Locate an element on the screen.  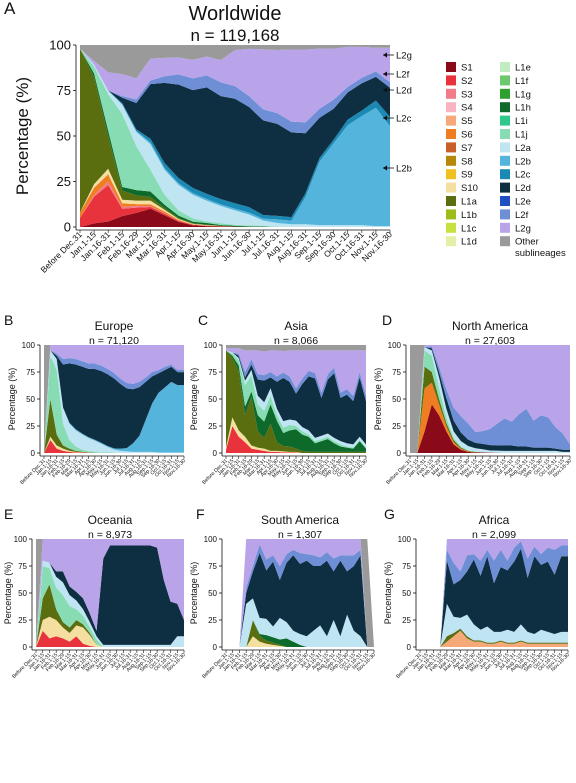
area-l2b is located at coordinates (114, 401).